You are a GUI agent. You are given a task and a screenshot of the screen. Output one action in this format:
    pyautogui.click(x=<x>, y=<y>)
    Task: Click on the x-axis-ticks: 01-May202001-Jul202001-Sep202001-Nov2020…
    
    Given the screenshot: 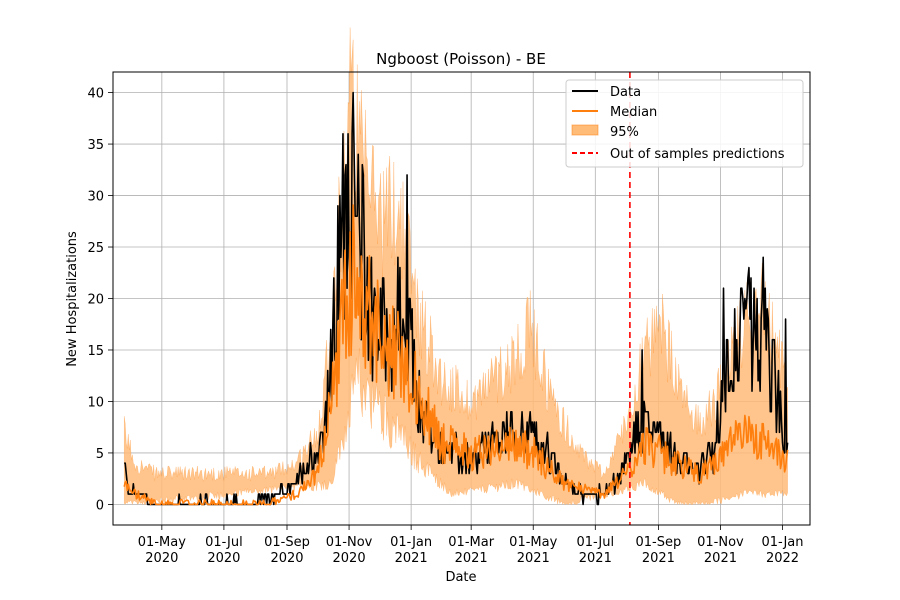 What is the action you would take?
    pyautogui.click(x=471, y=545)
    